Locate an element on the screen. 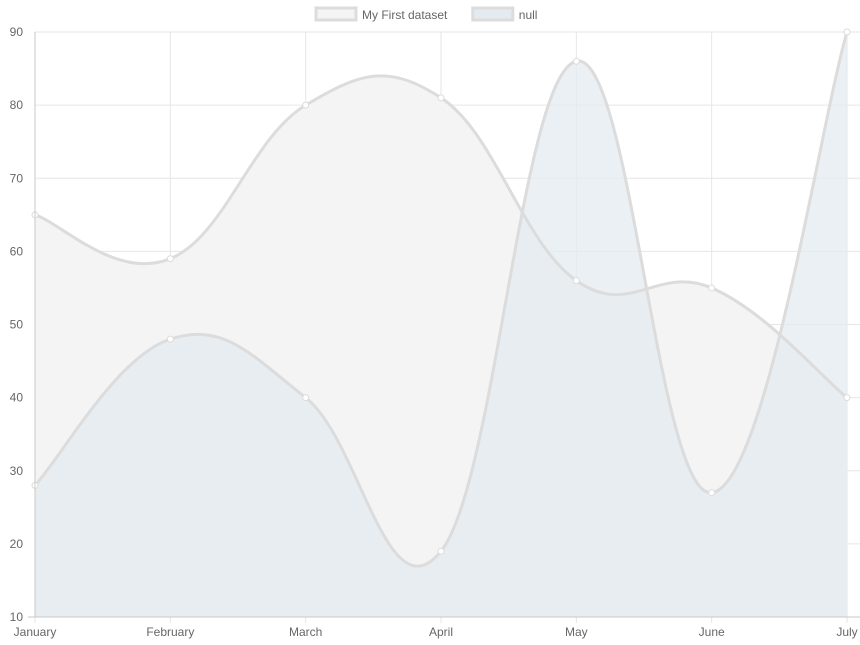 The height and width of the screenshot is (645, 860). legend-label: My First dataset is located at coordinates (405, 15).